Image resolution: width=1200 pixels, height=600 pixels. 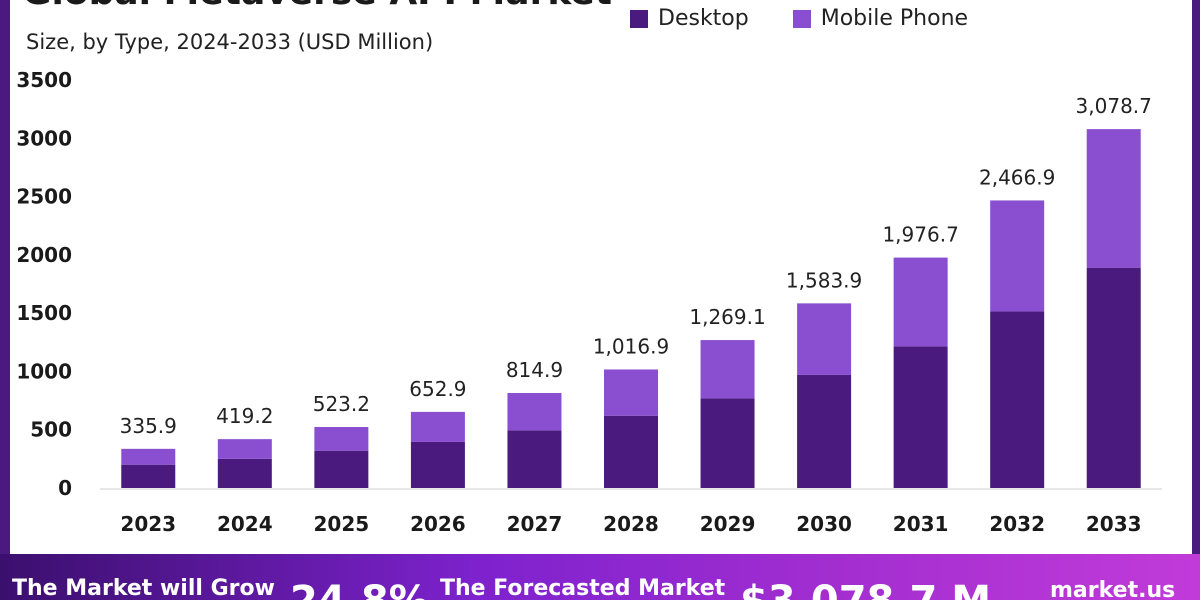 What do you see at coordinates (44, 371) in the screenshot?
I see `y-tick-label: 1000` at bounding box center [44, 371].